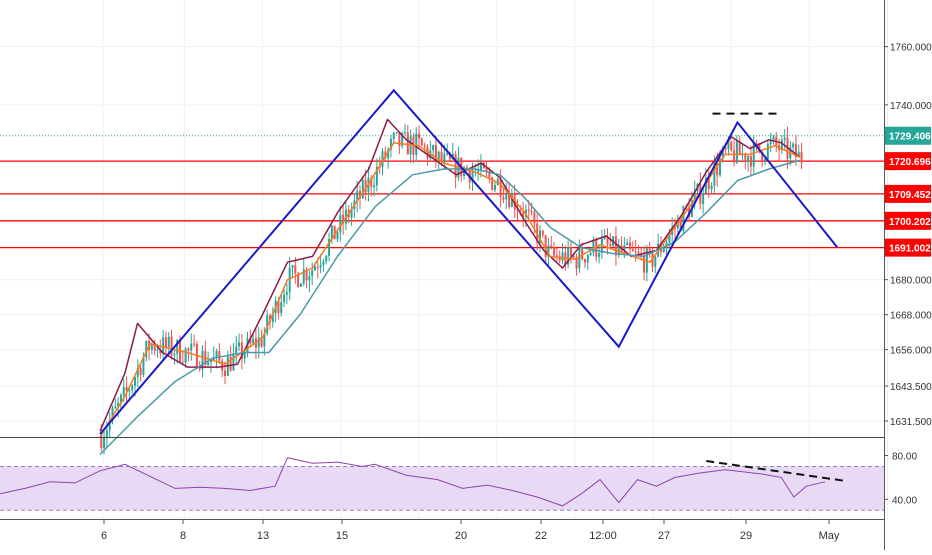  I want to click on level-price-badge-bg, so click(908, 161).